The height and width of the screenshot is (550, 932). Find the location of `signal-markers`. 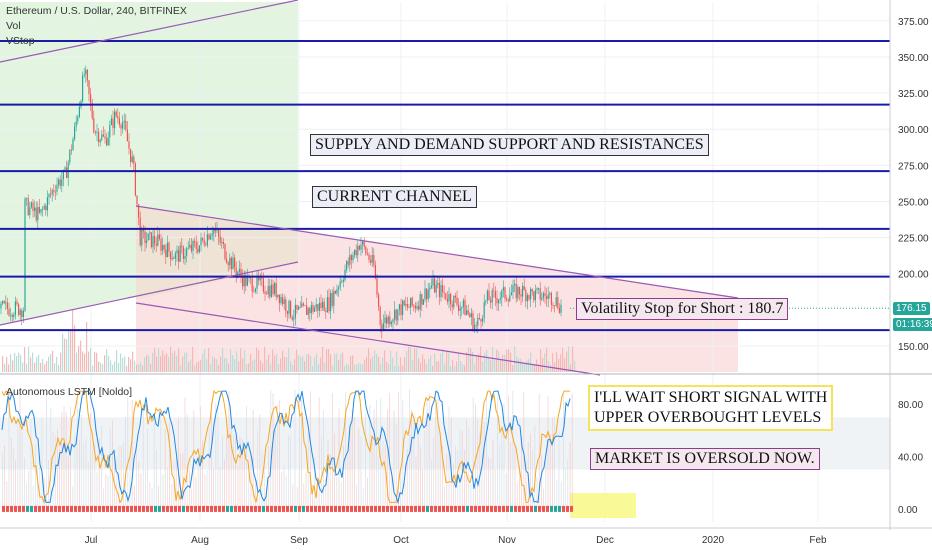

signal-markers is located at coordinates (287, 508).